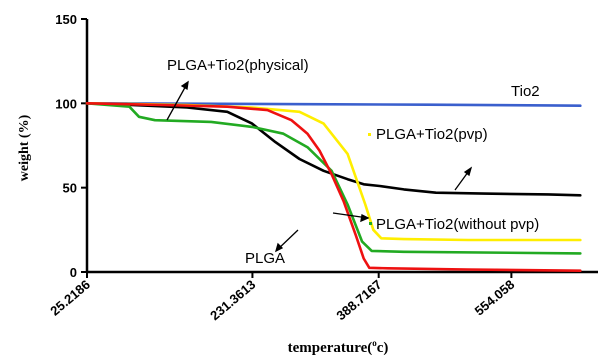  I want to click on annotation-plga: PLGA, so click(265, 258).